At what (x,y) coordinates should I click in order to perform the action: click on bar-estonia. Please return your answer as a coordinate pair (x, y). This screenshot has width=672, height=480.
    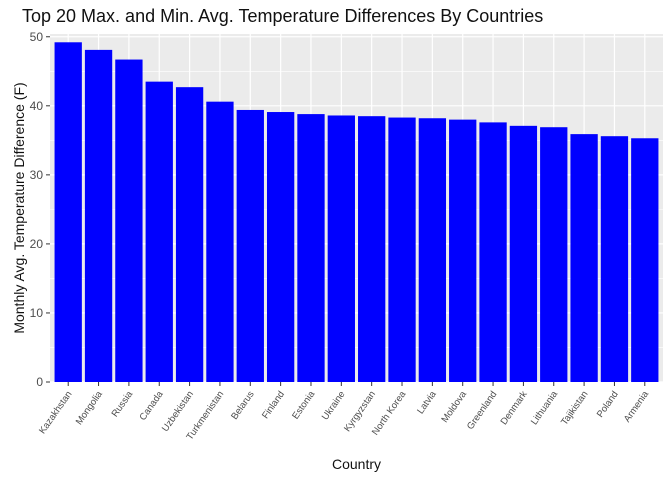
    Looking at the image, I should click on (311, 248).